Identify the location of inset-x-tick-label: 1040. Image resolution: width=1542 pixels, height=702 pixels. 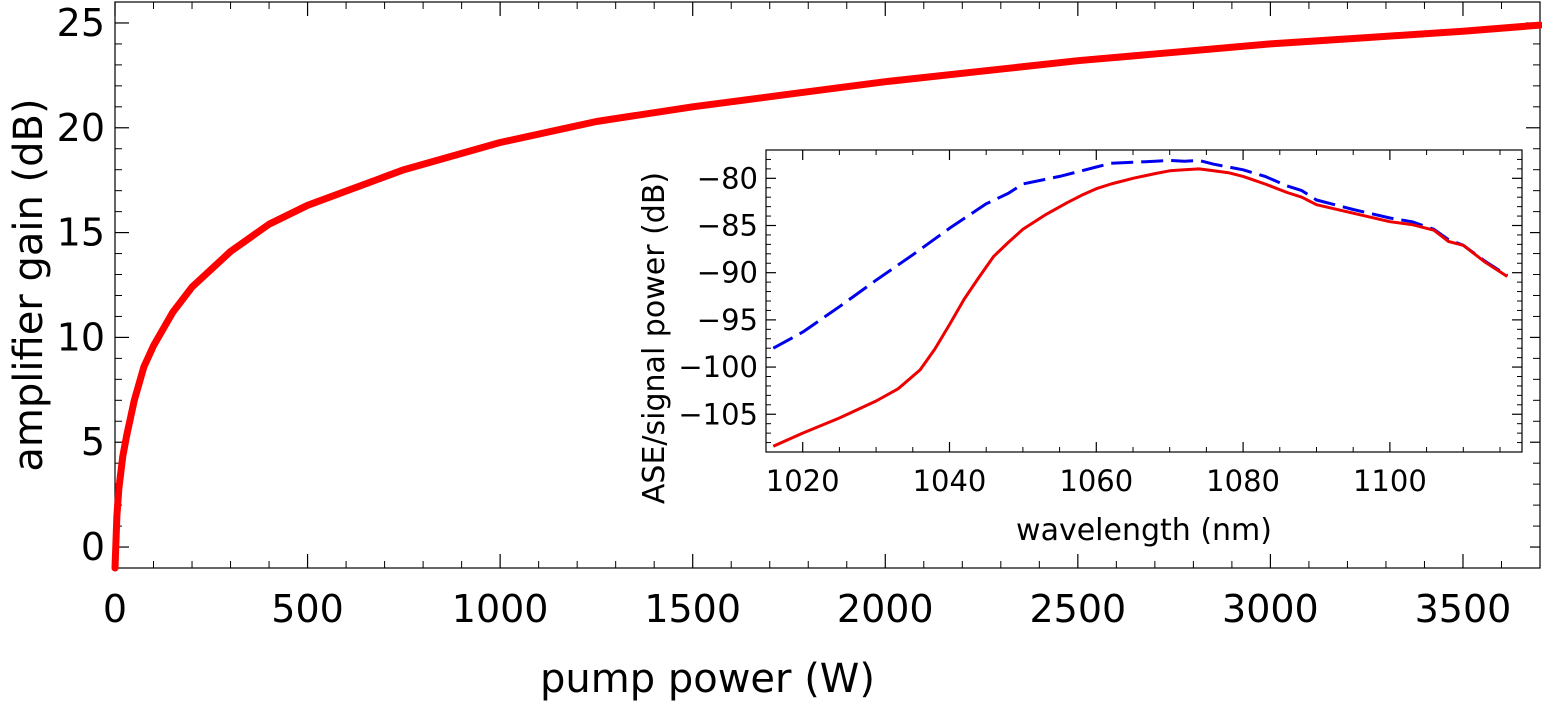
(950, 481).